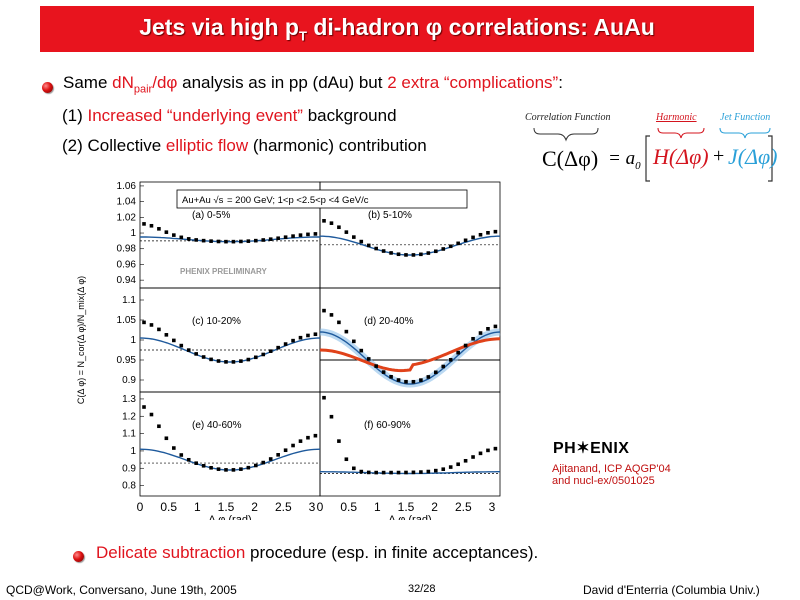  What do you see at coordinates (230, 459) in the screenshot?
I see `flow-curve` at bounding box center [230, 459].